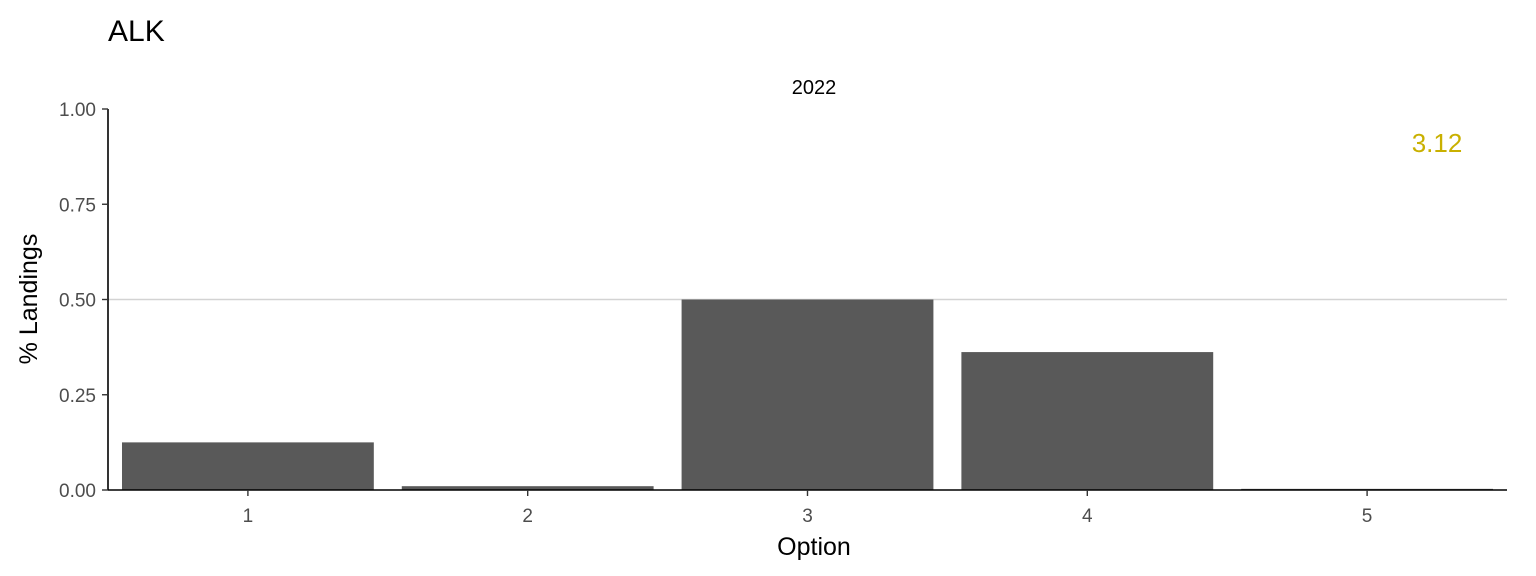  What do you see at coordinates (807, 516) in the screenshot?
I see `x-tick-label: 3` at bounding box center [807, 516].